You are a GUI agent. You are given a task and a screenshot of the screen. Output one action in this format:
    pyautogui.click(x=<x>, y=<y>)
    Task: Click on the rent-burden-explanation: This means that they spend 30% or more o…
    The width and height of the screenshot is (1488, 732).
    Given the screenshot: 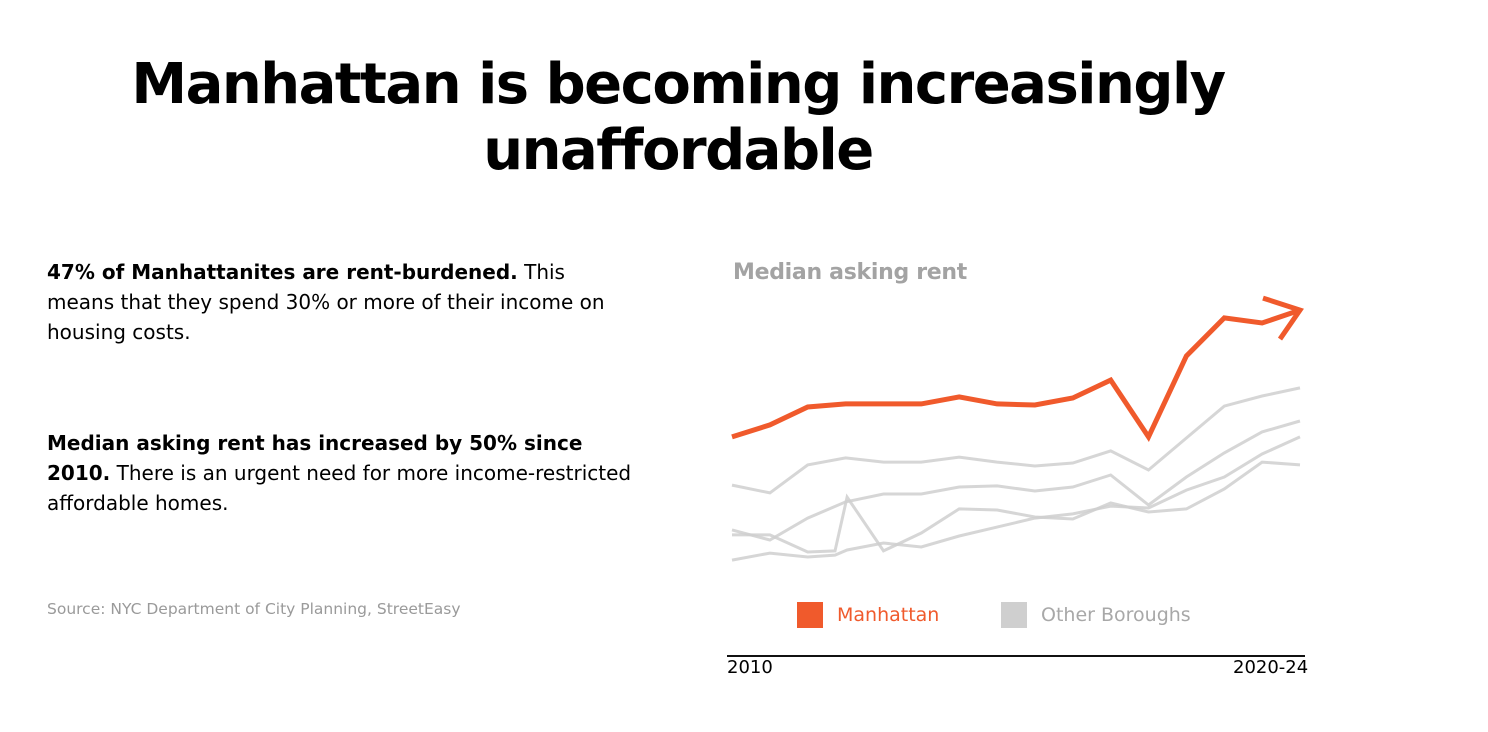 What is the action you would take?
    pyautogui.click(x=326, y=302)
    